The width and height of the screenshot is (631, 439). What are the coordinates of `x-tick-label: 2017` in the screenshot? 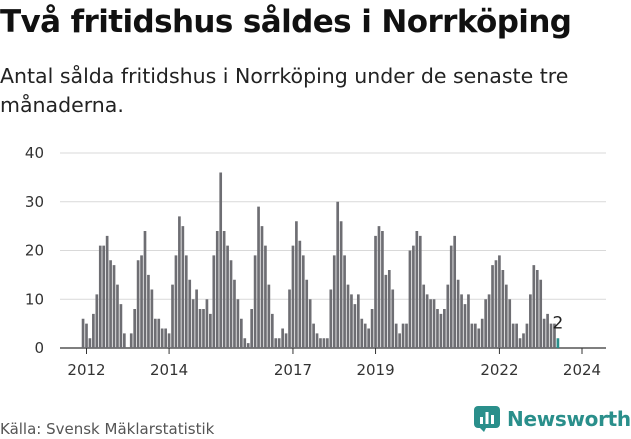 It's located at (293, 370).